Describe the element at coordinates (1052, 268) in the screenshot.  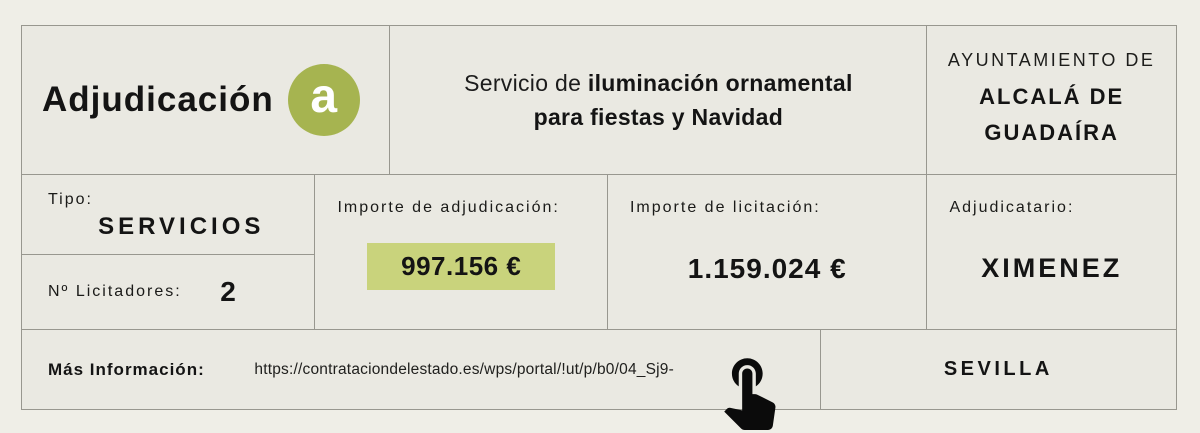
I see `adjudicatario-value: XIMENEZ` at that location.